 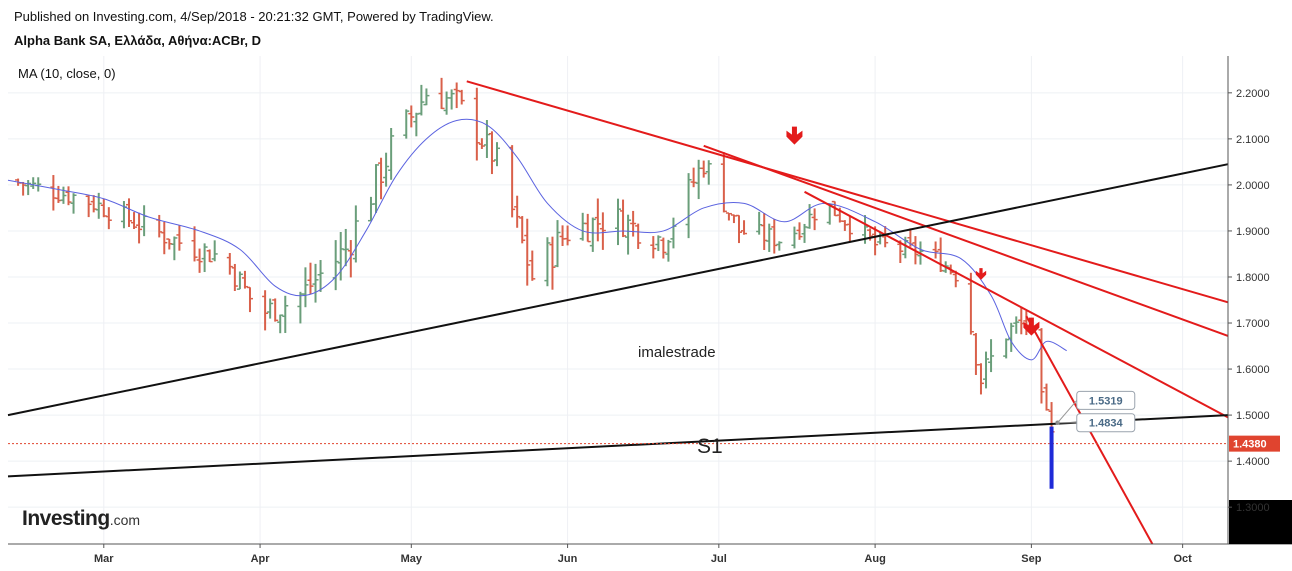 I want to click on y-tick-label: 1.6000, so click(x=1253, y=370).